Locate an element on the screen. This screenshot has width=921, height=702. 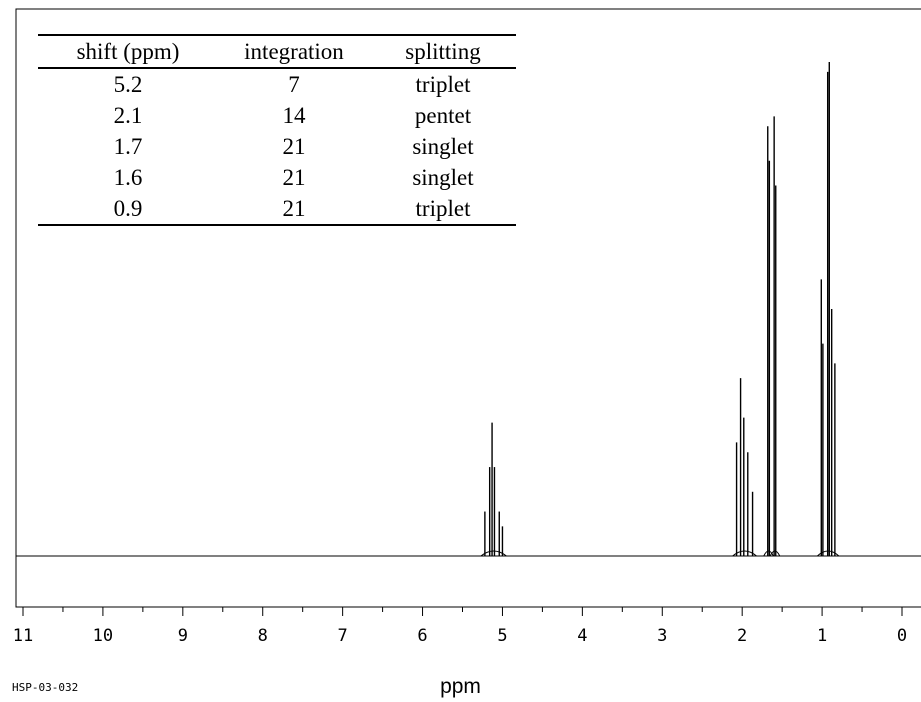
x-axis-title: ppm is located at coordinates (460, 686).